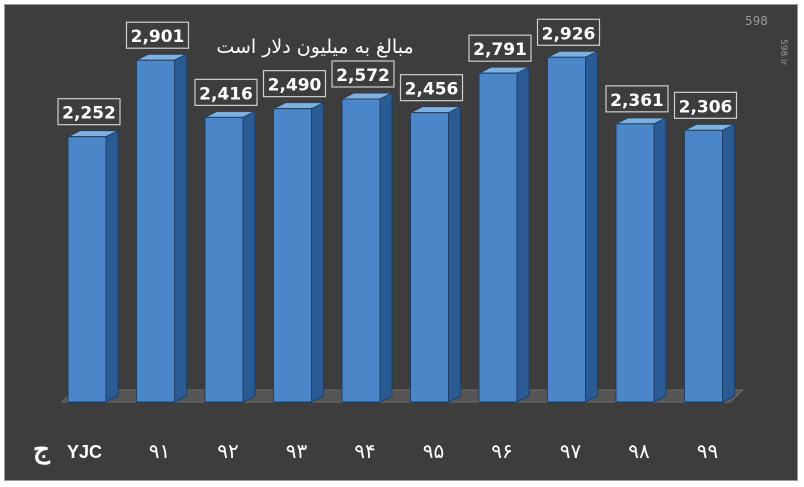 The width and height of the screenshot is (804, 487). I want to click on value-label: 2,456, so click(431, 88).